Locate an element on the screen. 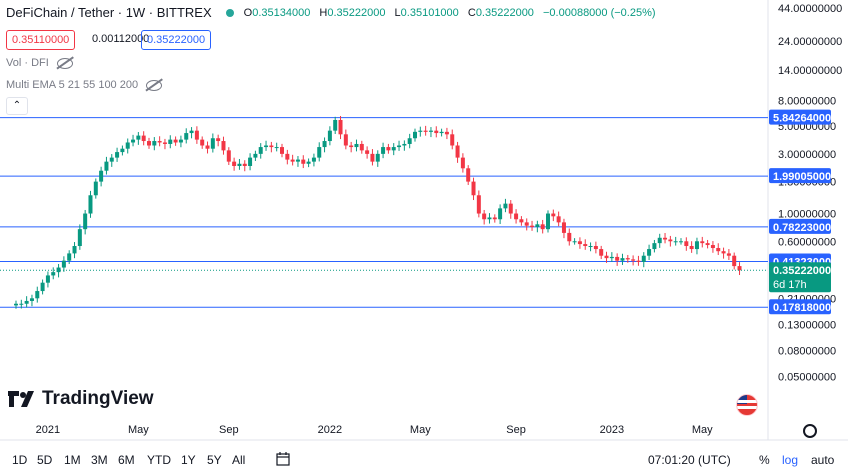 Image resolution: width=848 pixels, height=475 pixels. clock-time: 07:01:20 (UTC) is located at coordinates (689, 460).